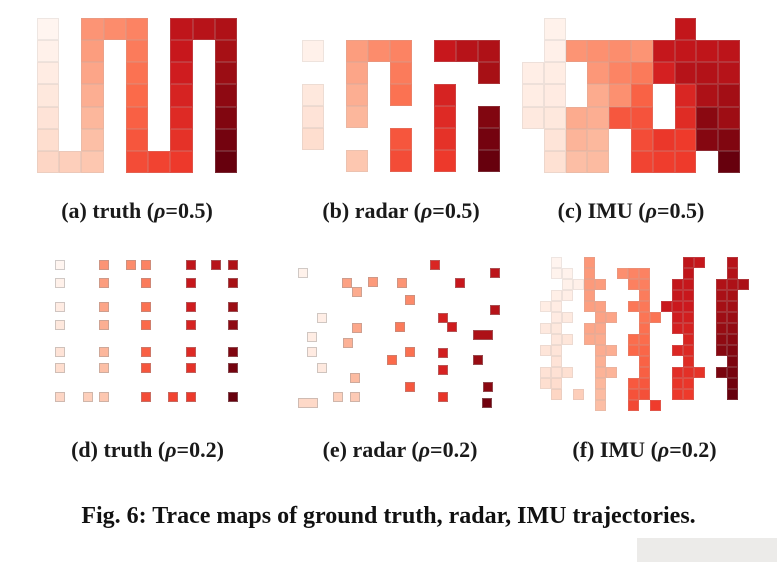 The height and width of the screenshot is (562, 777). What do you see at coordinates (189, 210) in the screenshot?
I see `subcaption-a-value: =0.5)` at bounding box center [189, 210].